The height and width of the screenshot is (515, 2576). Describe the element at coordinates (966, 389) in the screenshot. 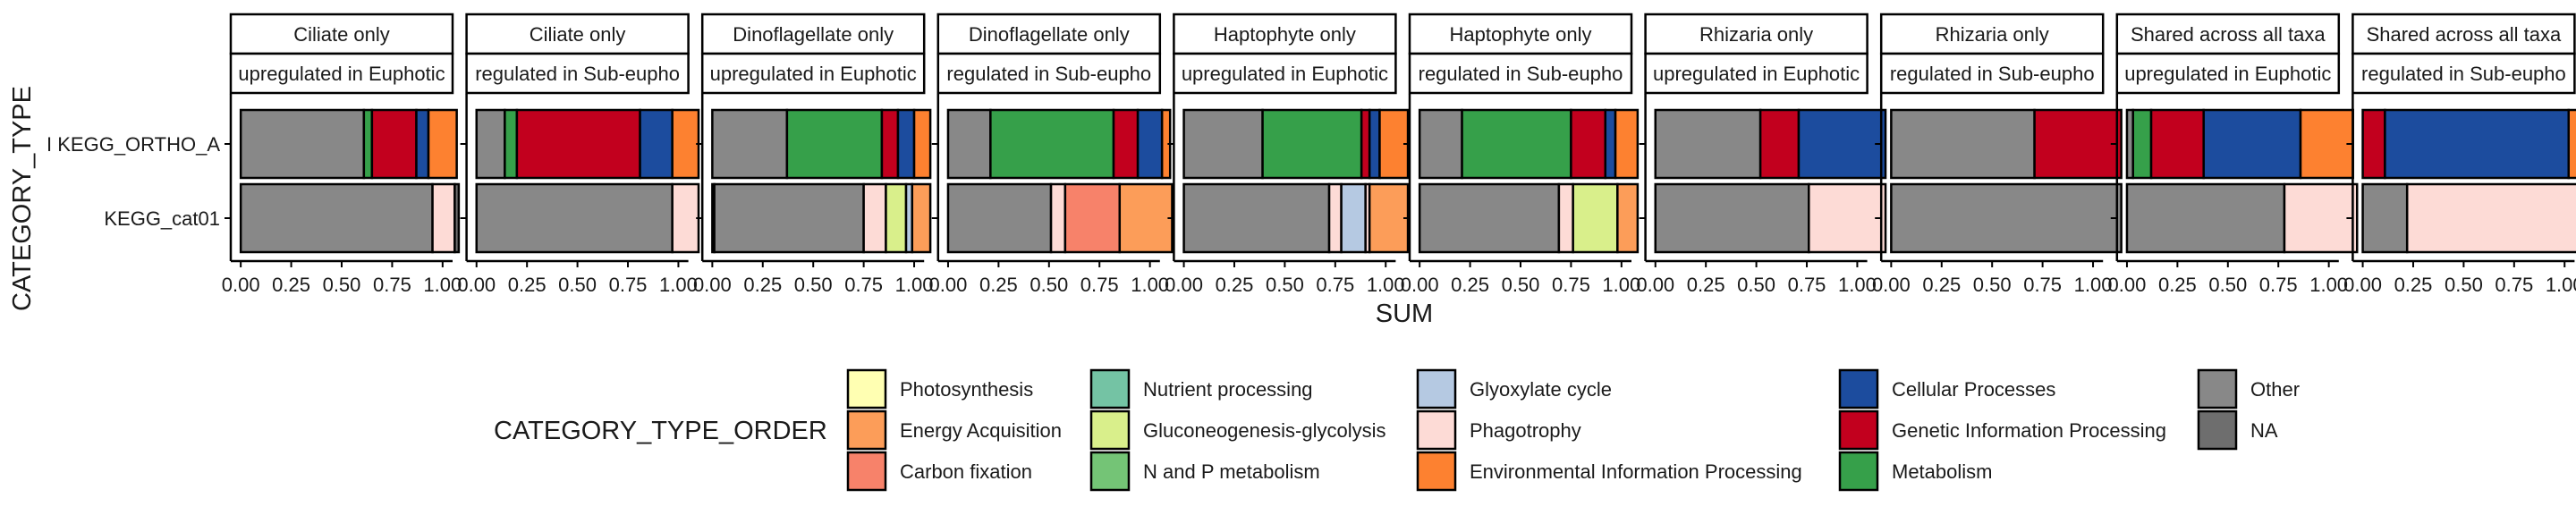

I see `legend-item-label: Photosynthesis` at that location.